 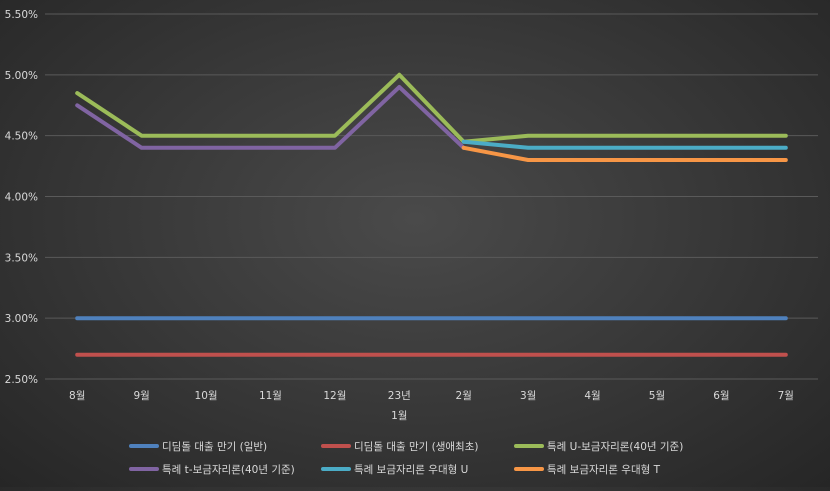 I want to click on x-tick-label: 5월, so click(x=657, y=396).